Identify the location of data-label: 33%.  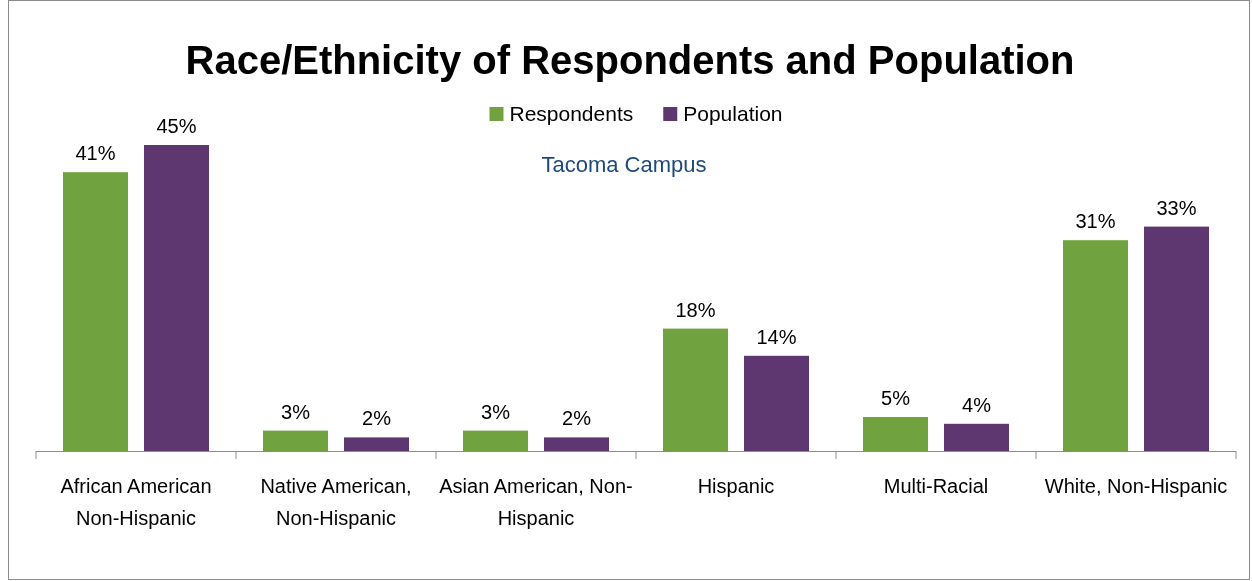
(1176, 207).